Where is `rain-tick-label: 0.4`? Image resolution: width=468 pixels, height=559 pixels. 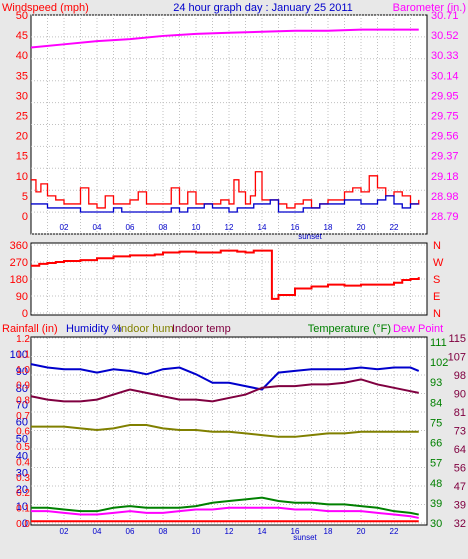 rain-tick-label: 0.4 is located at coordinates (23, 462).